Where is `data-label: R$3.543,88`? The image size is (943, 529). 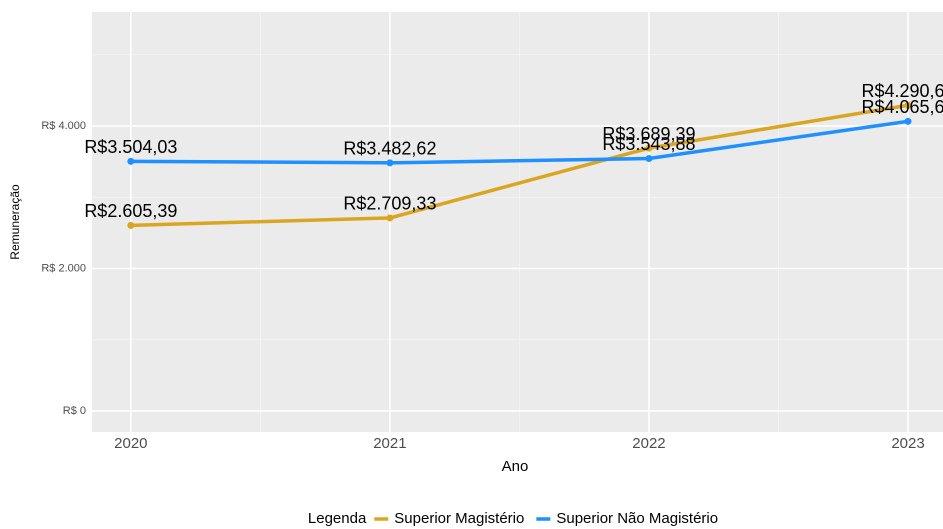 data-label: R$3.543,88 is located at coordinates (648, 144).